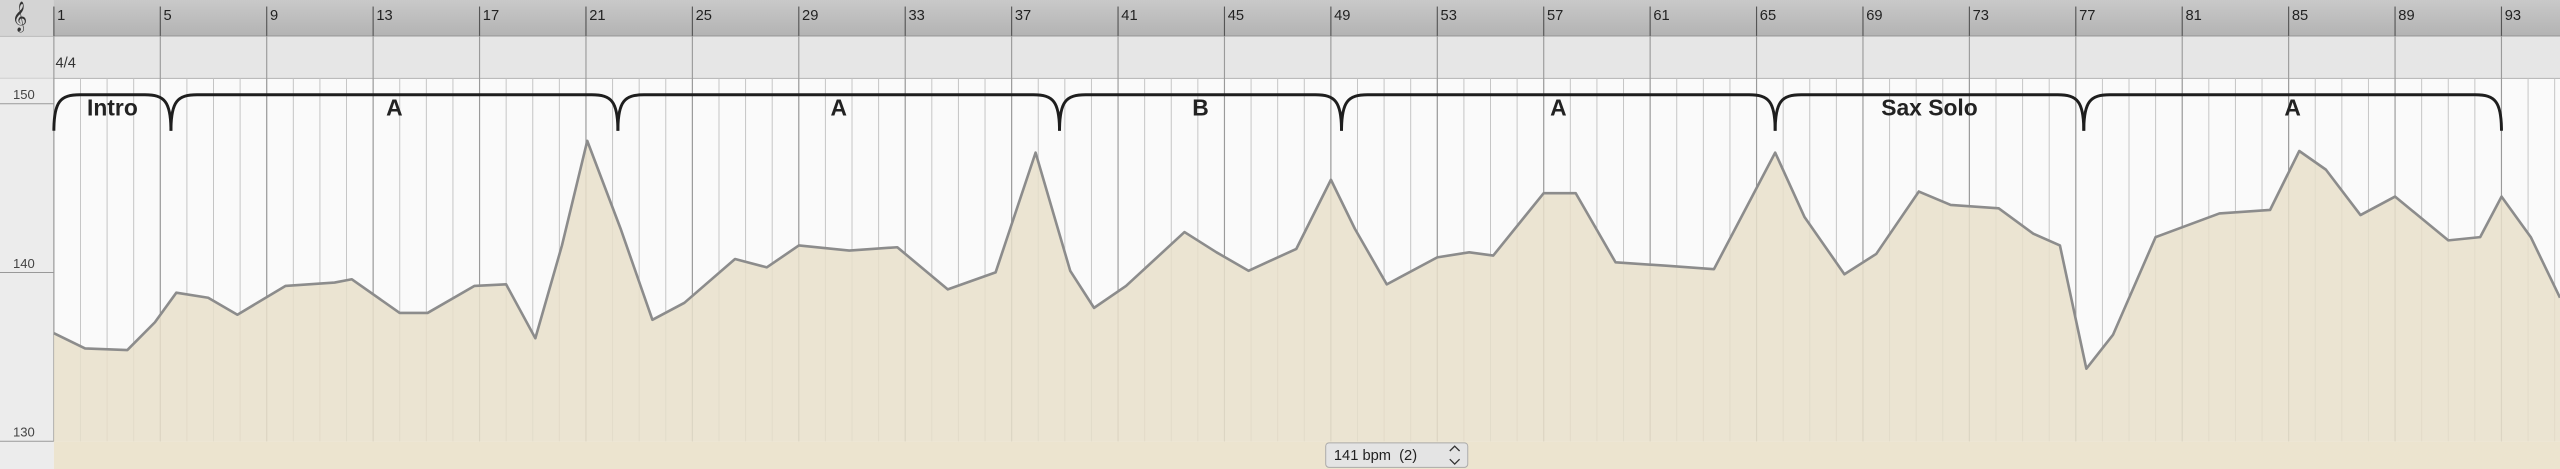 This screenshot has height=469, width=2560. I want to click on tempo-dropdown-label: 141 bpm (2), so click(1375, 456).